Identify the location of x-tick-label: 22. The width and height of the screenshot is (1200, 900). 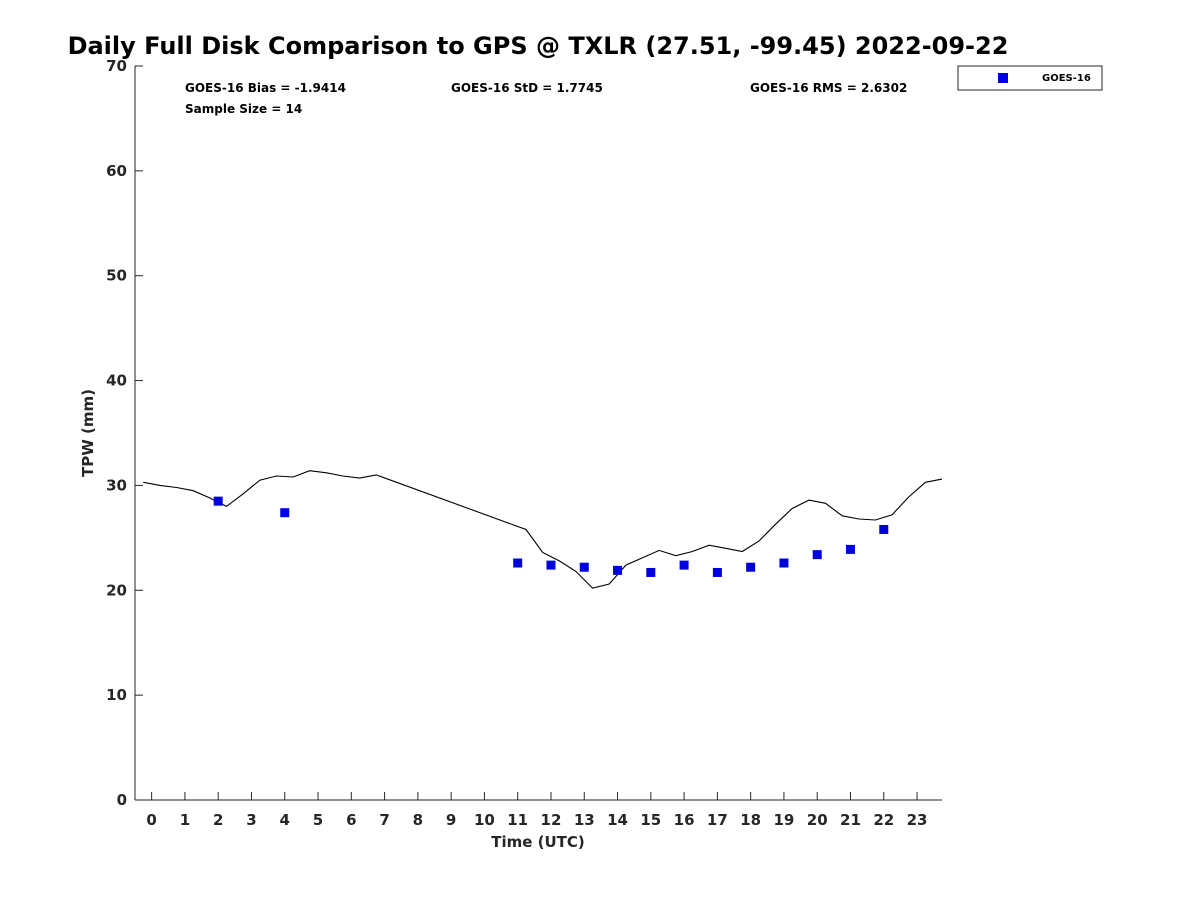
(883, 820).